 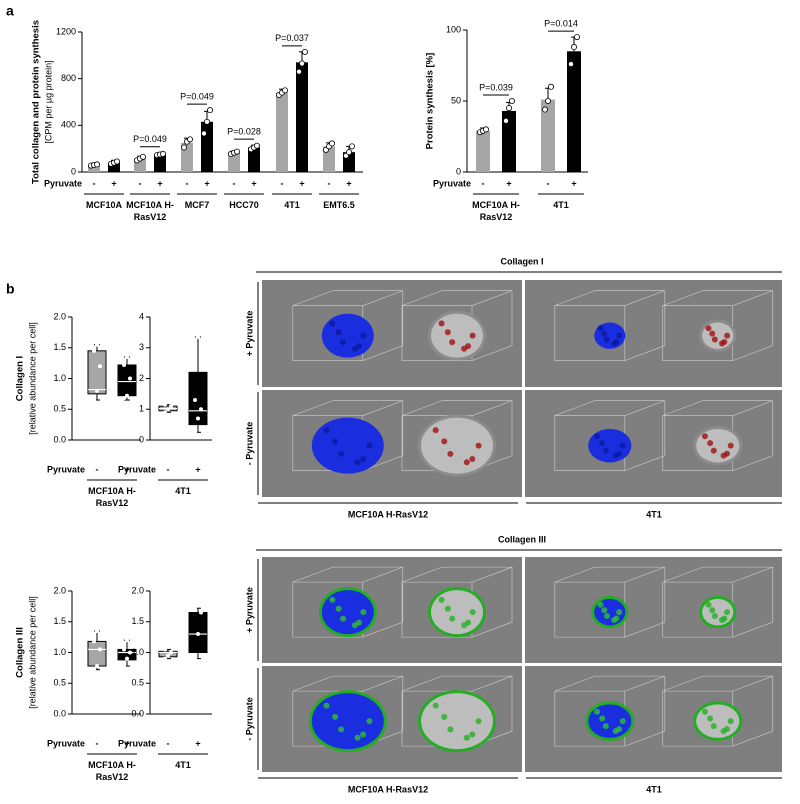 What do you see at coordinates (59, 347) in the screenshot?
I see `y-tick-label: 1.5` at bounding box center [59, 347].